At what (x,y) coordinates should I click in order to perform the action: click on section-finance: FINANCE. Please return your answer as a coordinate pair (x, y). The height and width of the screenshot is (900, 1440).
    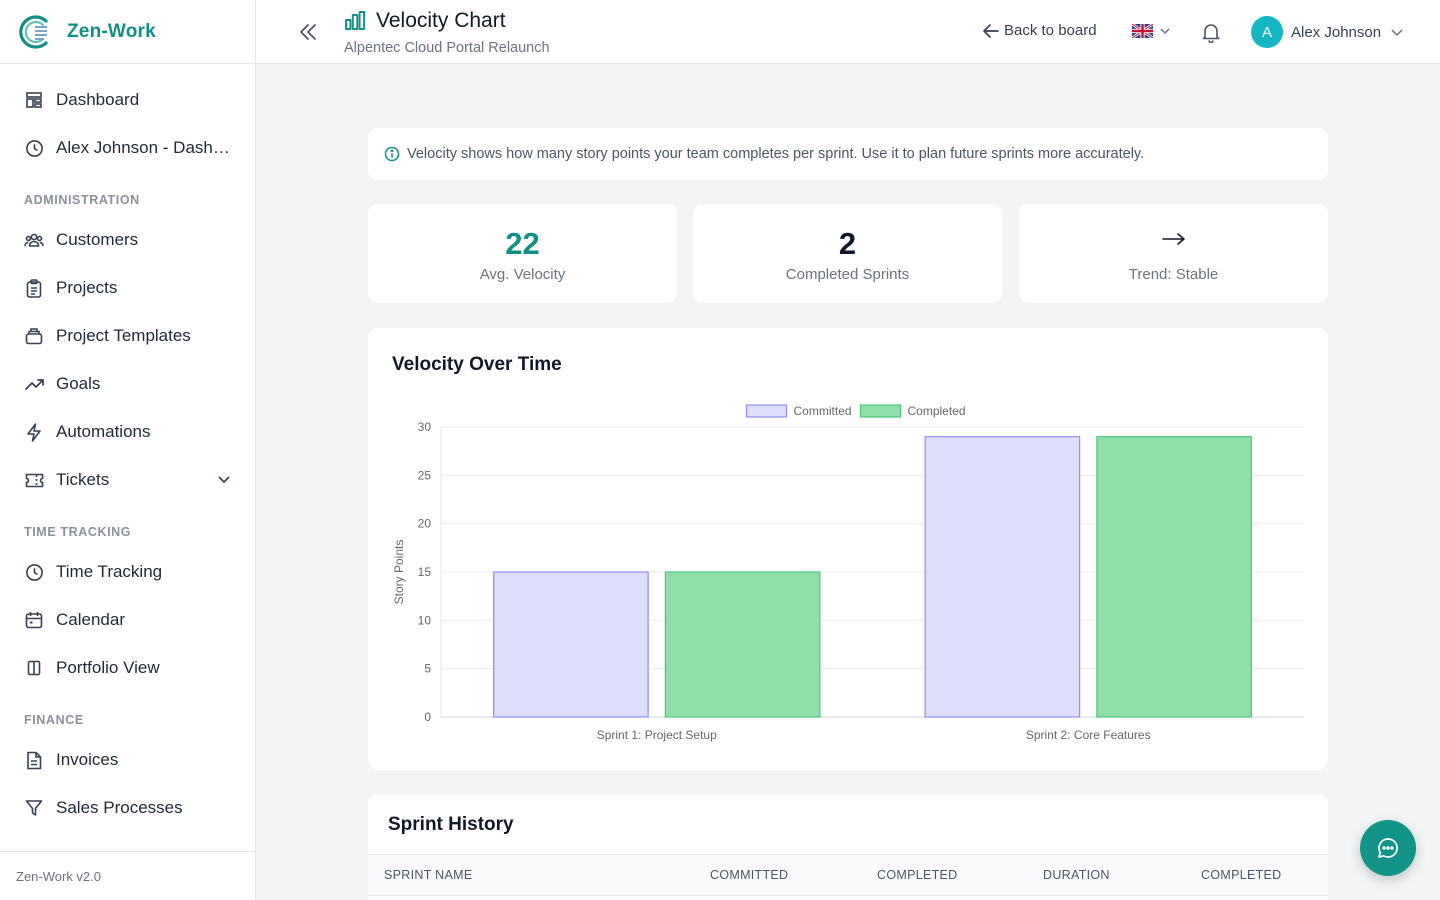
    Looking at the image, I should click on (54, 720).